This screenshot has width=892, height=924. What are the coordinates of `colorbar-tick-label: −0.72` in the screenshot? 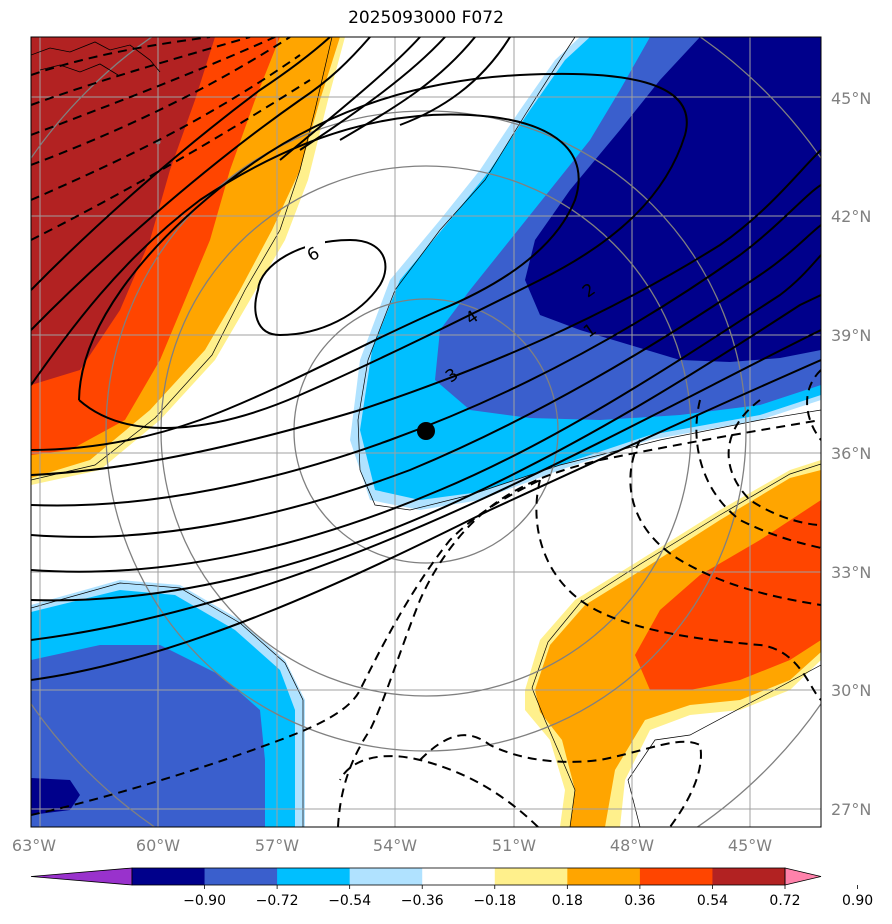 It's located at (277, 901).